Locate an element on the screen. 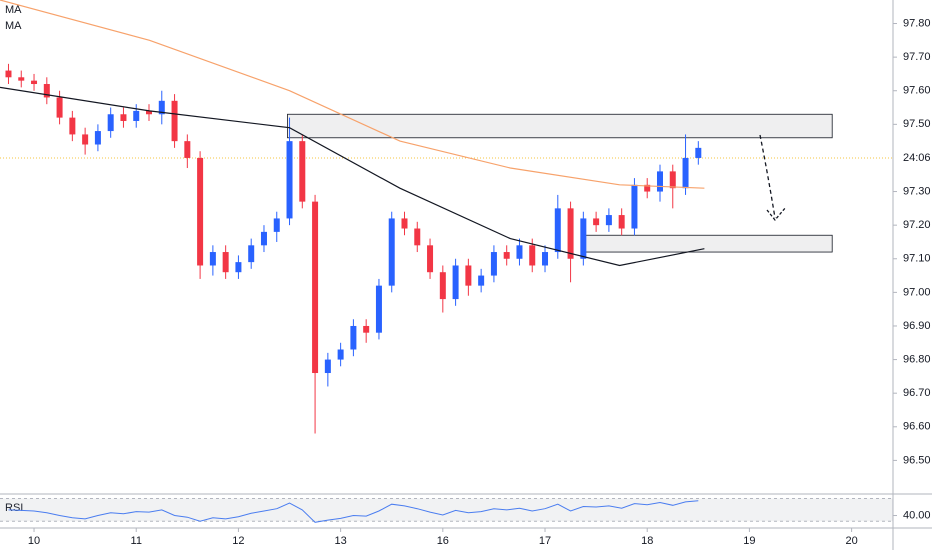 Image resolution: width=932 pixels, height=550 pixels. y-tick-label: 96.60 is located at coordinates (917, 427).